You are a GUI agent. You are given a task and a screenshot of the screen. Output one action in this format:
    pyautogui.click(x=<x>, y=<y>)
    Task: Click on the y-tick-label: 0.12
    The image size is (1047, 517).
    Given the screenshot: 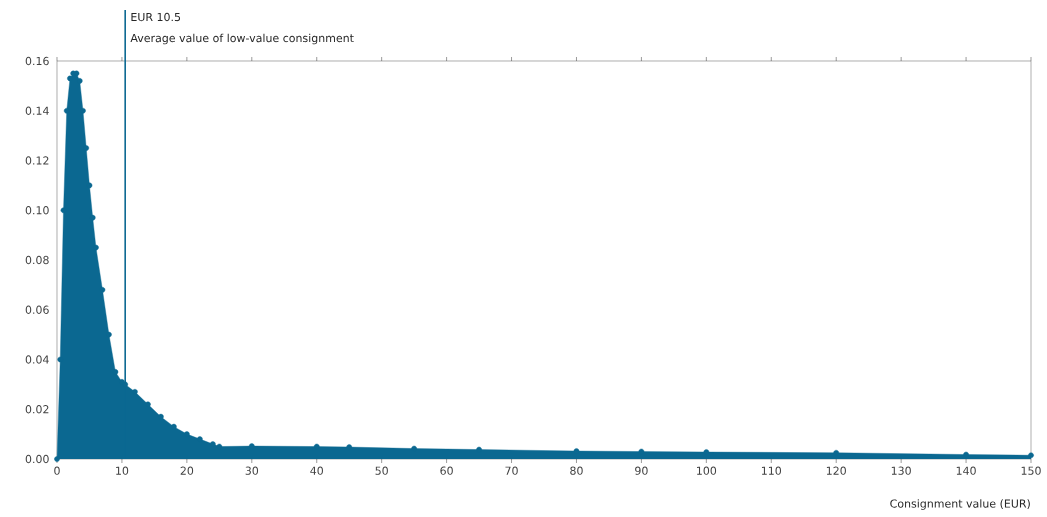 What is the action you would take?
    pyautogui.click(x=37, y=160)
    